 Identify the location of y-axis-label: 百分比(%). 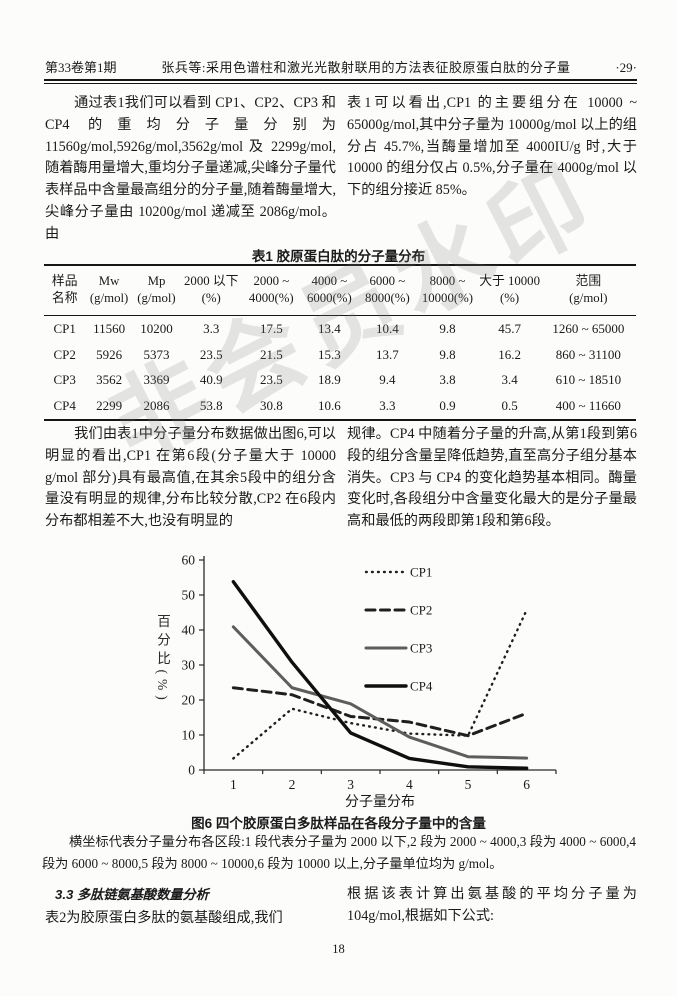
(162, 659).